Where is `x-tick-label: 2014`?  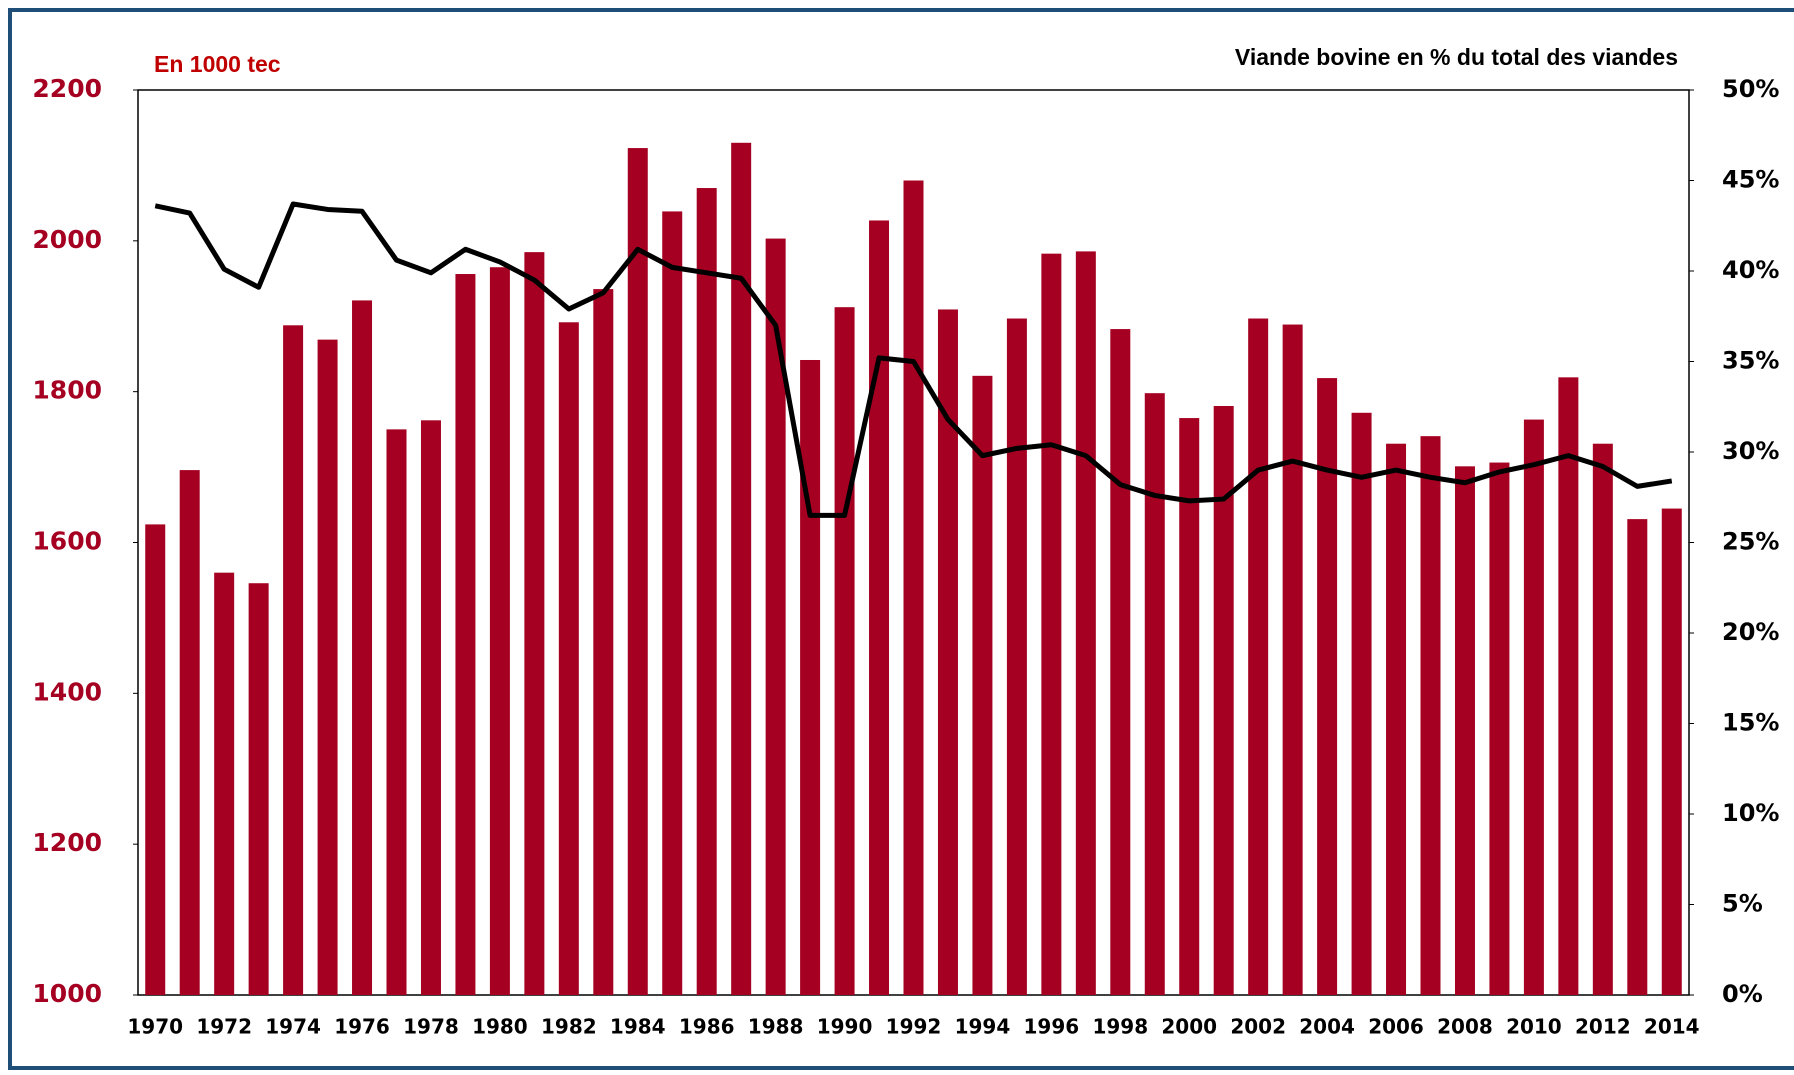
x-tick-label: 2014 is located at coordinates (1672, 1027).